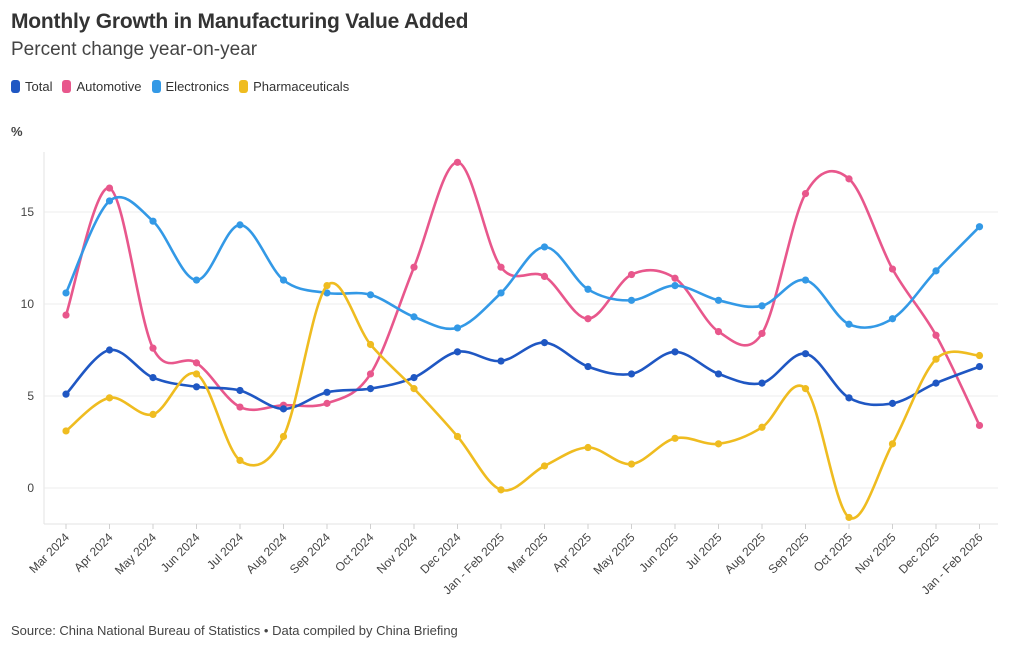  What do you see at coordinates (49, 553) in the screenshot?
I see `x-tick-label: Mar 2024` at bounding box center [49, 553].